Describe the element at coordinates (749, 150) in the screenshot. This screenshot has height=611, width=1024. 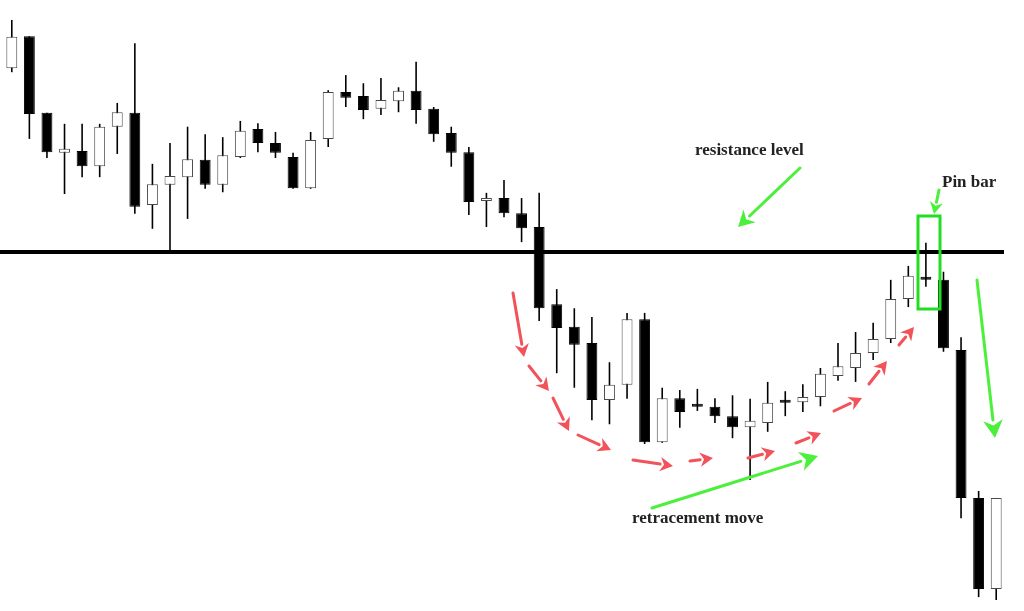
I see `annotation: resistance level` at that location.